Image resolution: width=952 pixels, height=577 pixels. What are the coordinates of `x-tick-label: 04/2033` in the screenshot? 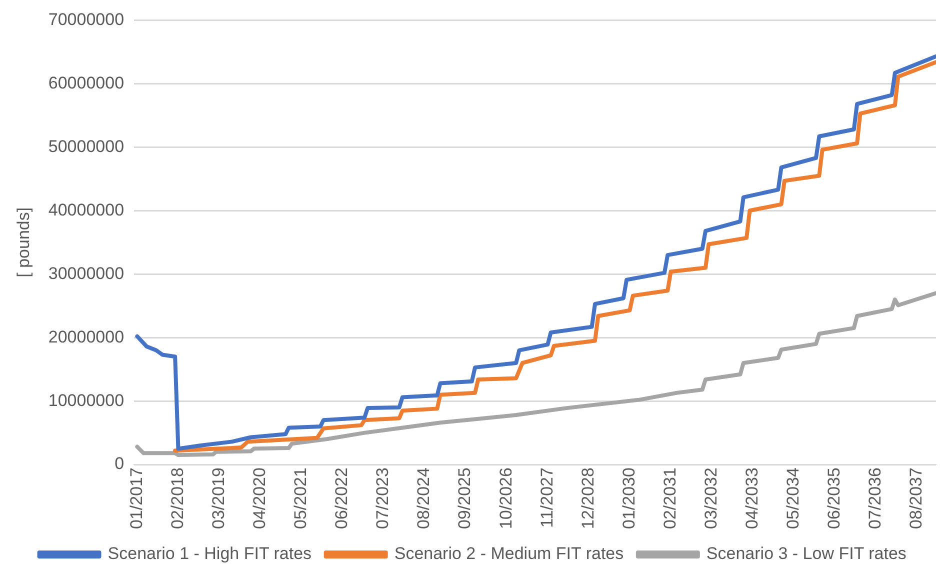 It's located at (752, 498).